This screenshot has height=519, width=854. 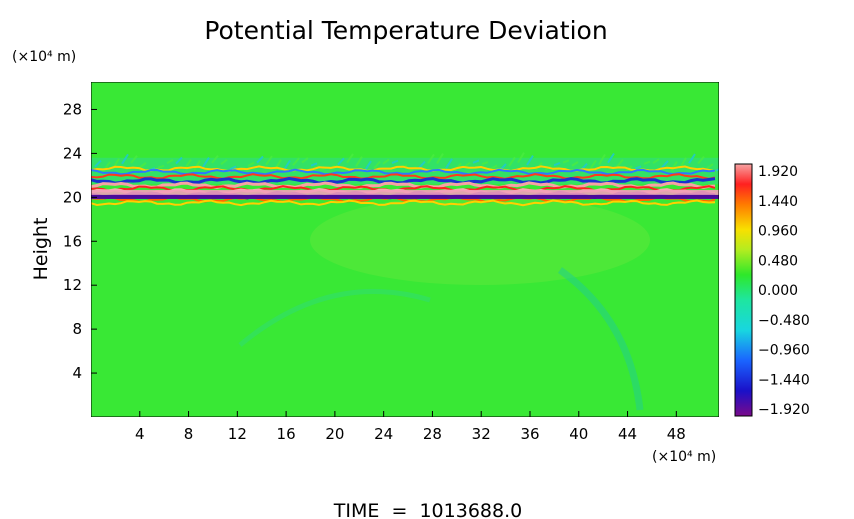 What do you see at coordinates (72, 241) in the screenshot?
I see `y-tick-label: 16` at bounding box center [72, 241].